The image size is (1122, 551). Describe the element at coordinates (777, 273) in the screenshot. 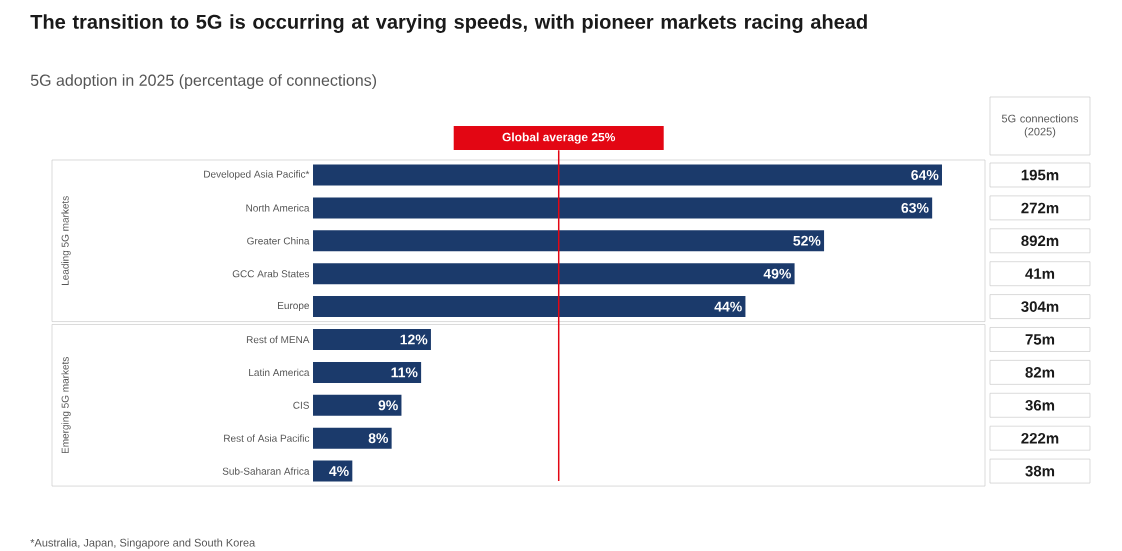

I see `data-label: 49%` at that location.